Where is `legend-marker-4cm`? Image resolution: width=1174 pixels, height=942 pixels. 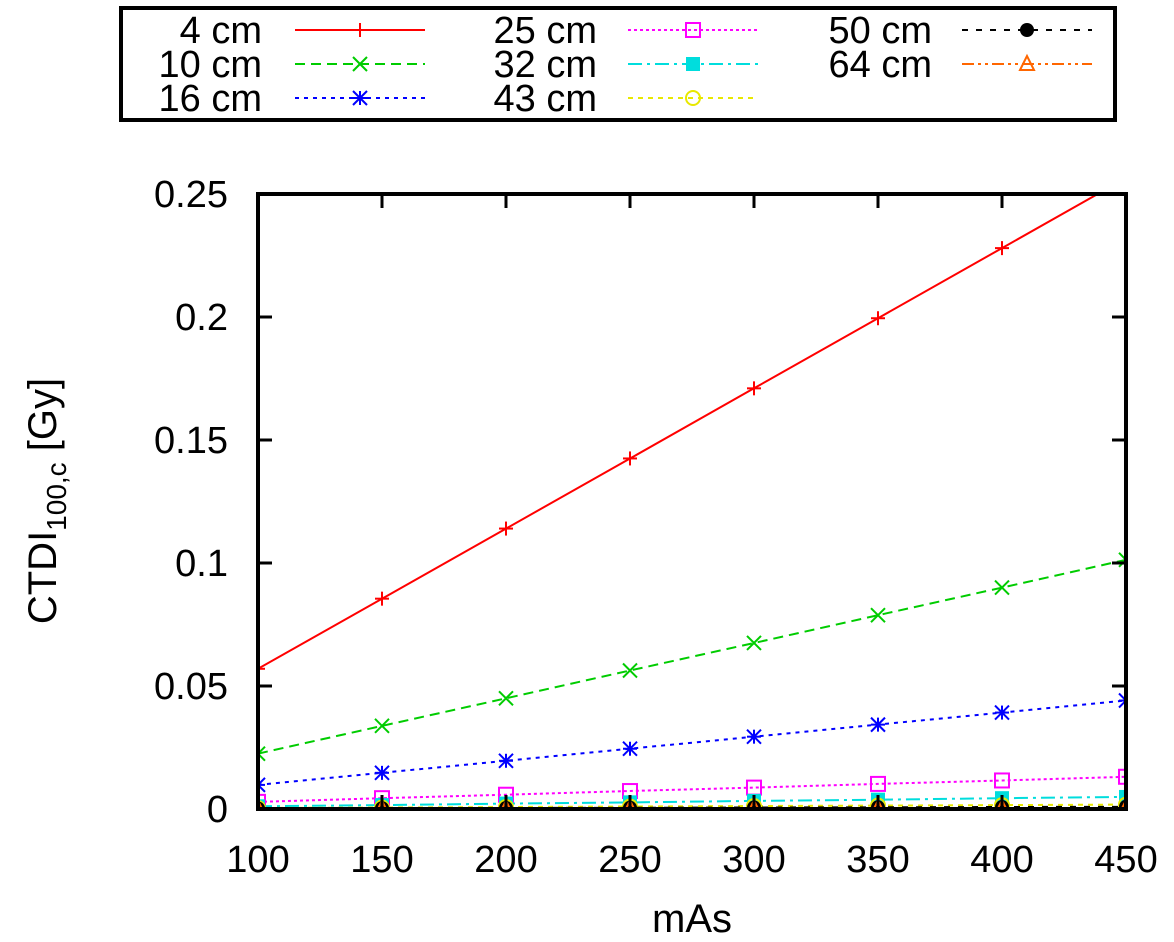 legend-marker-4cm is located at coordinates (360, 30).